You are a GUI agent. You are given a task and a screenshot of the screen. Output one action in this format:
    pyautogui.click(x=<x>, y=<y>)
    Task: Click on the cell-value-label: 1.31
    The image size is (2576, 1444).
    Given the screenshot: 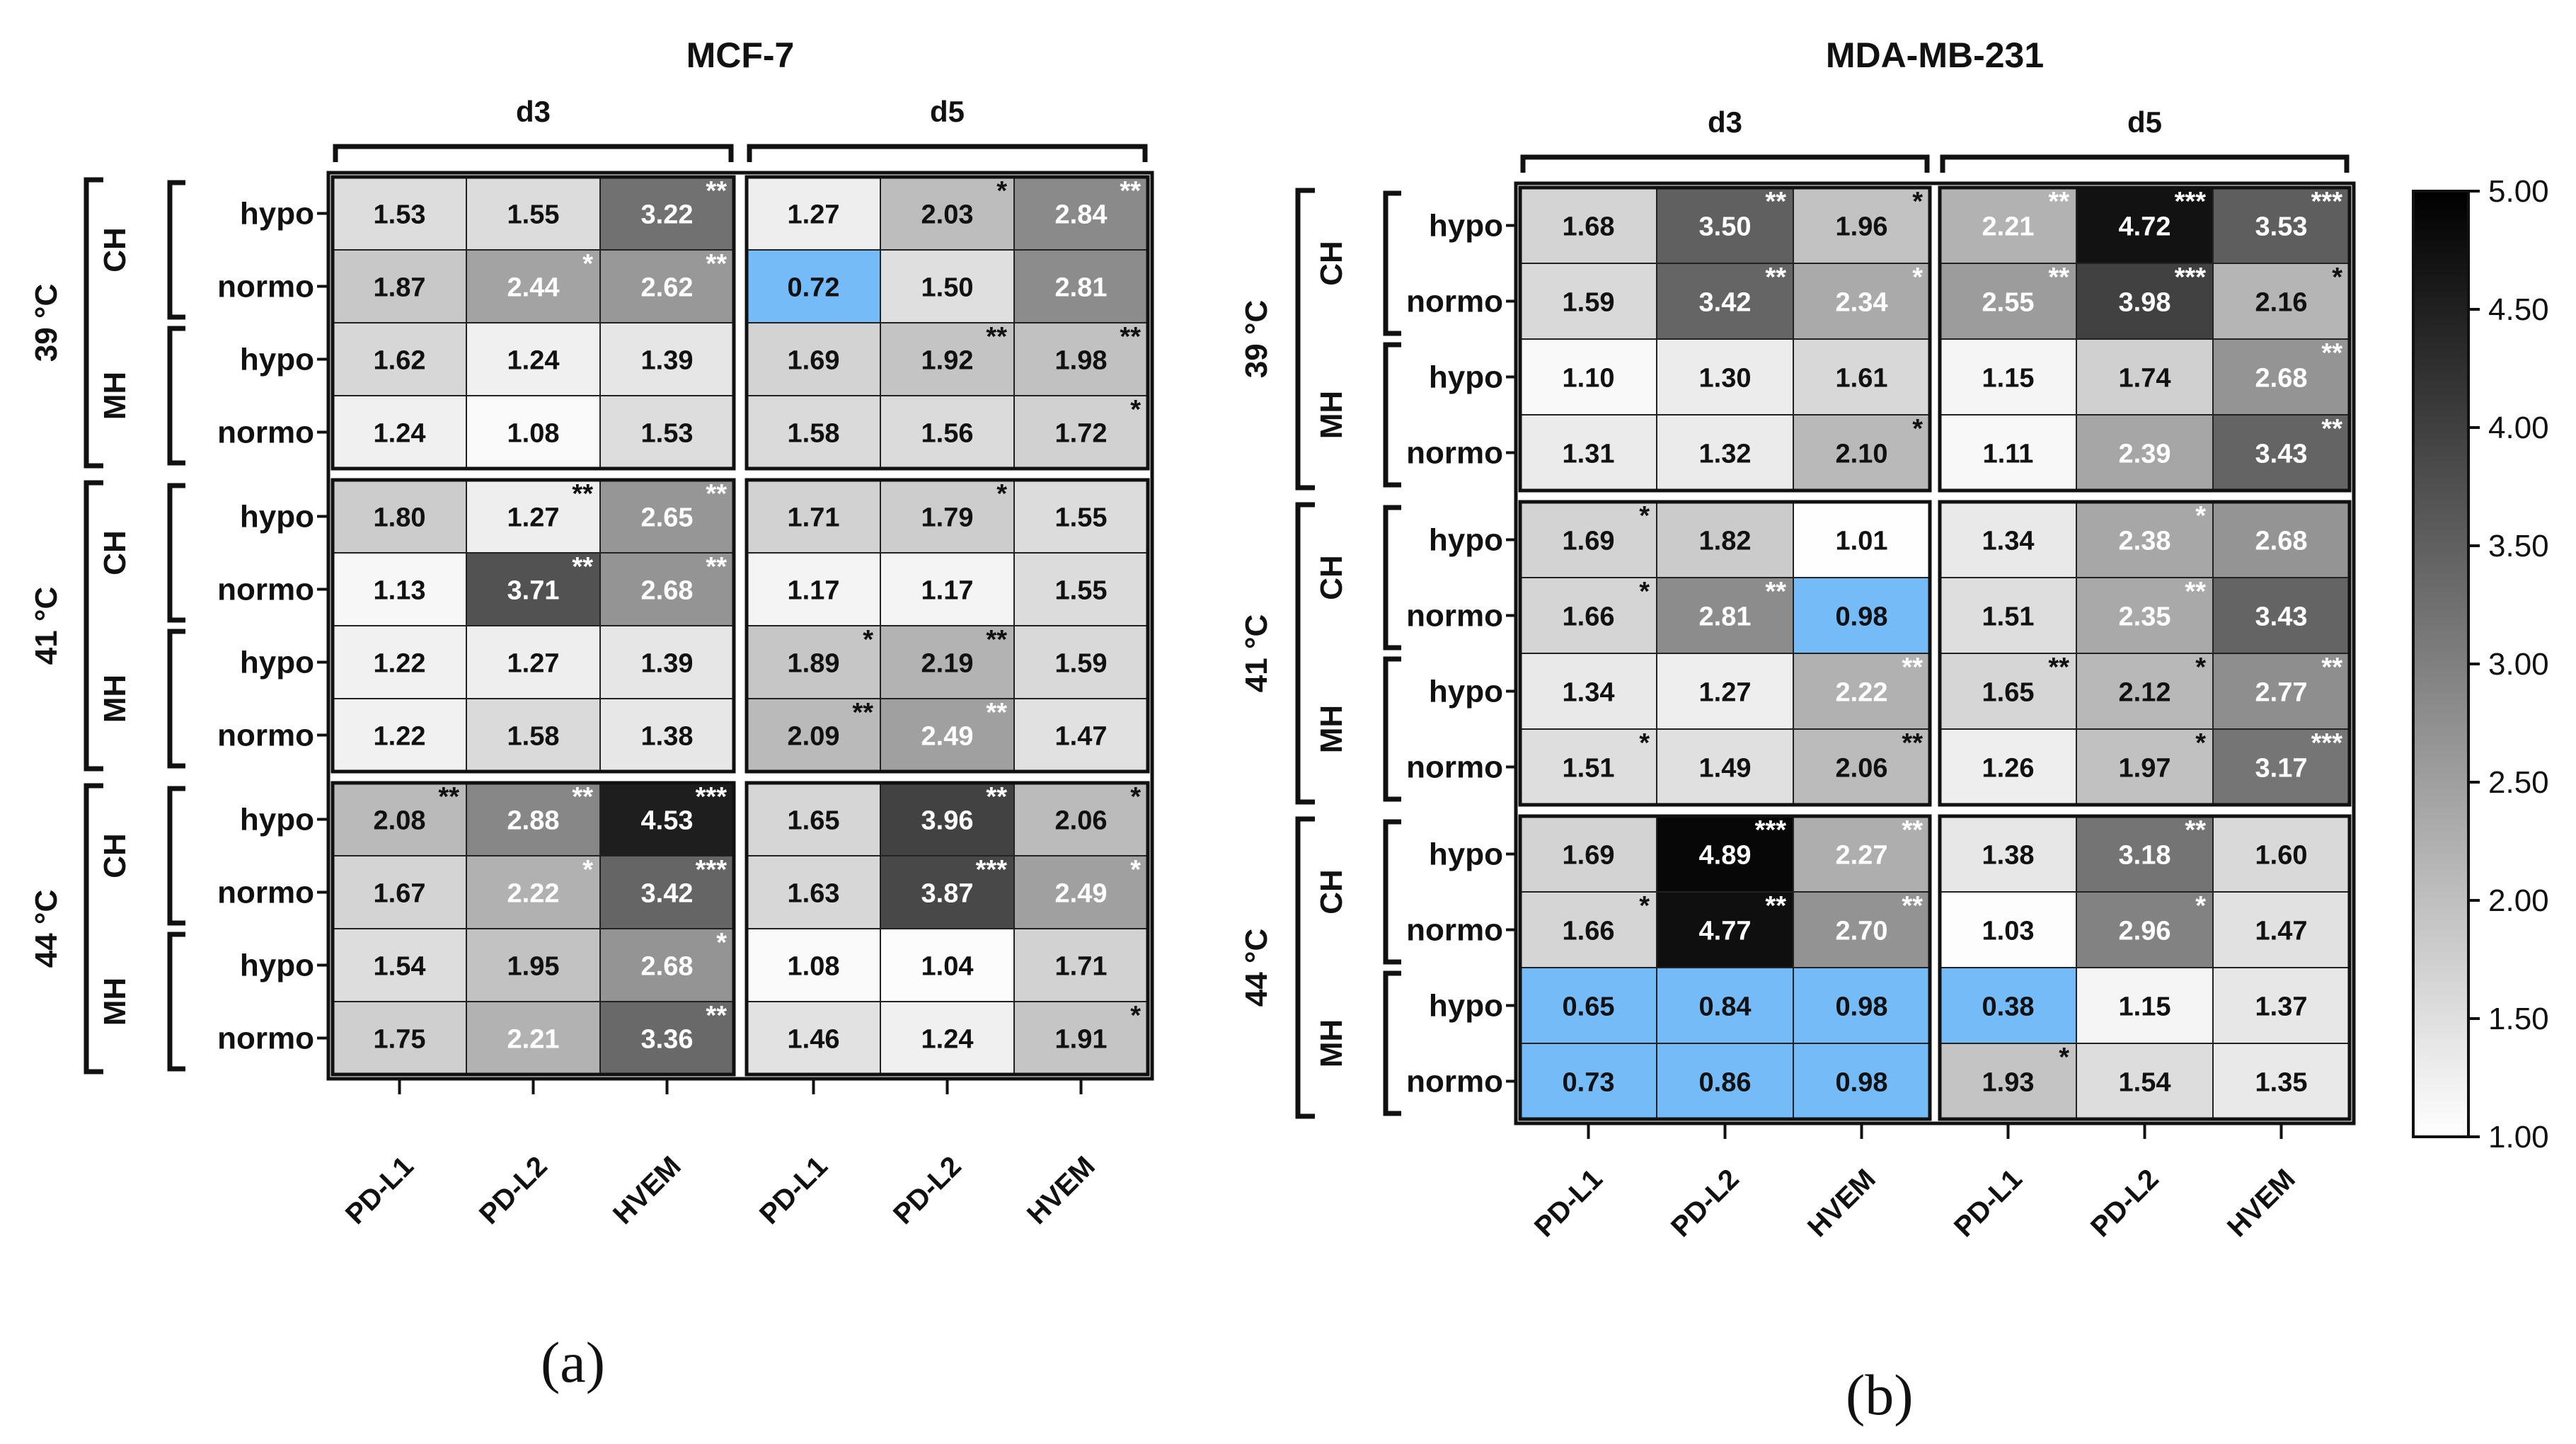 What is the action you would take?
    pyautogui.click(x=1589, y=455)
    